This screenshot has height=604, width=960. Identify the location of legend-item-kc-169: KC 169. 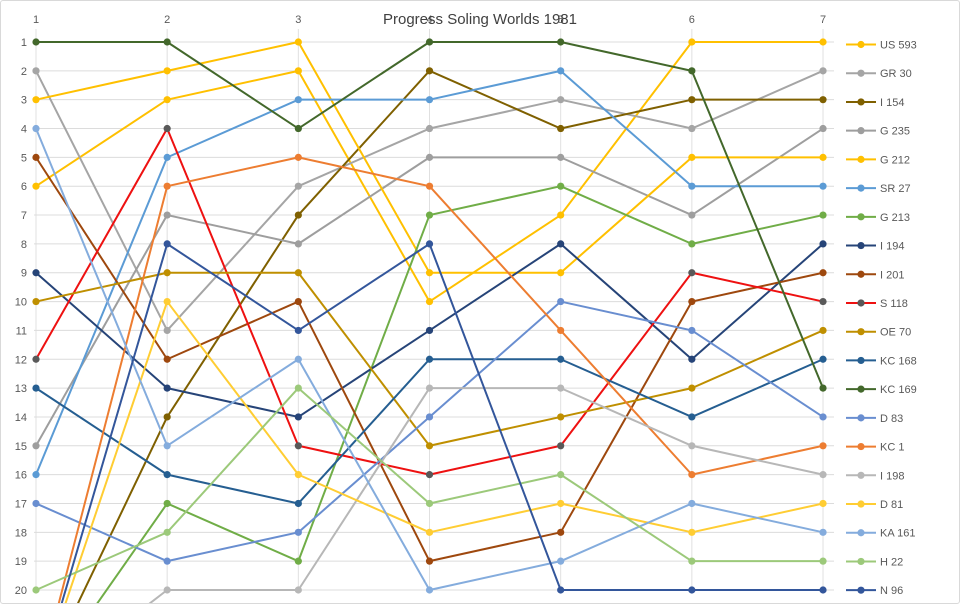
(881, 390).